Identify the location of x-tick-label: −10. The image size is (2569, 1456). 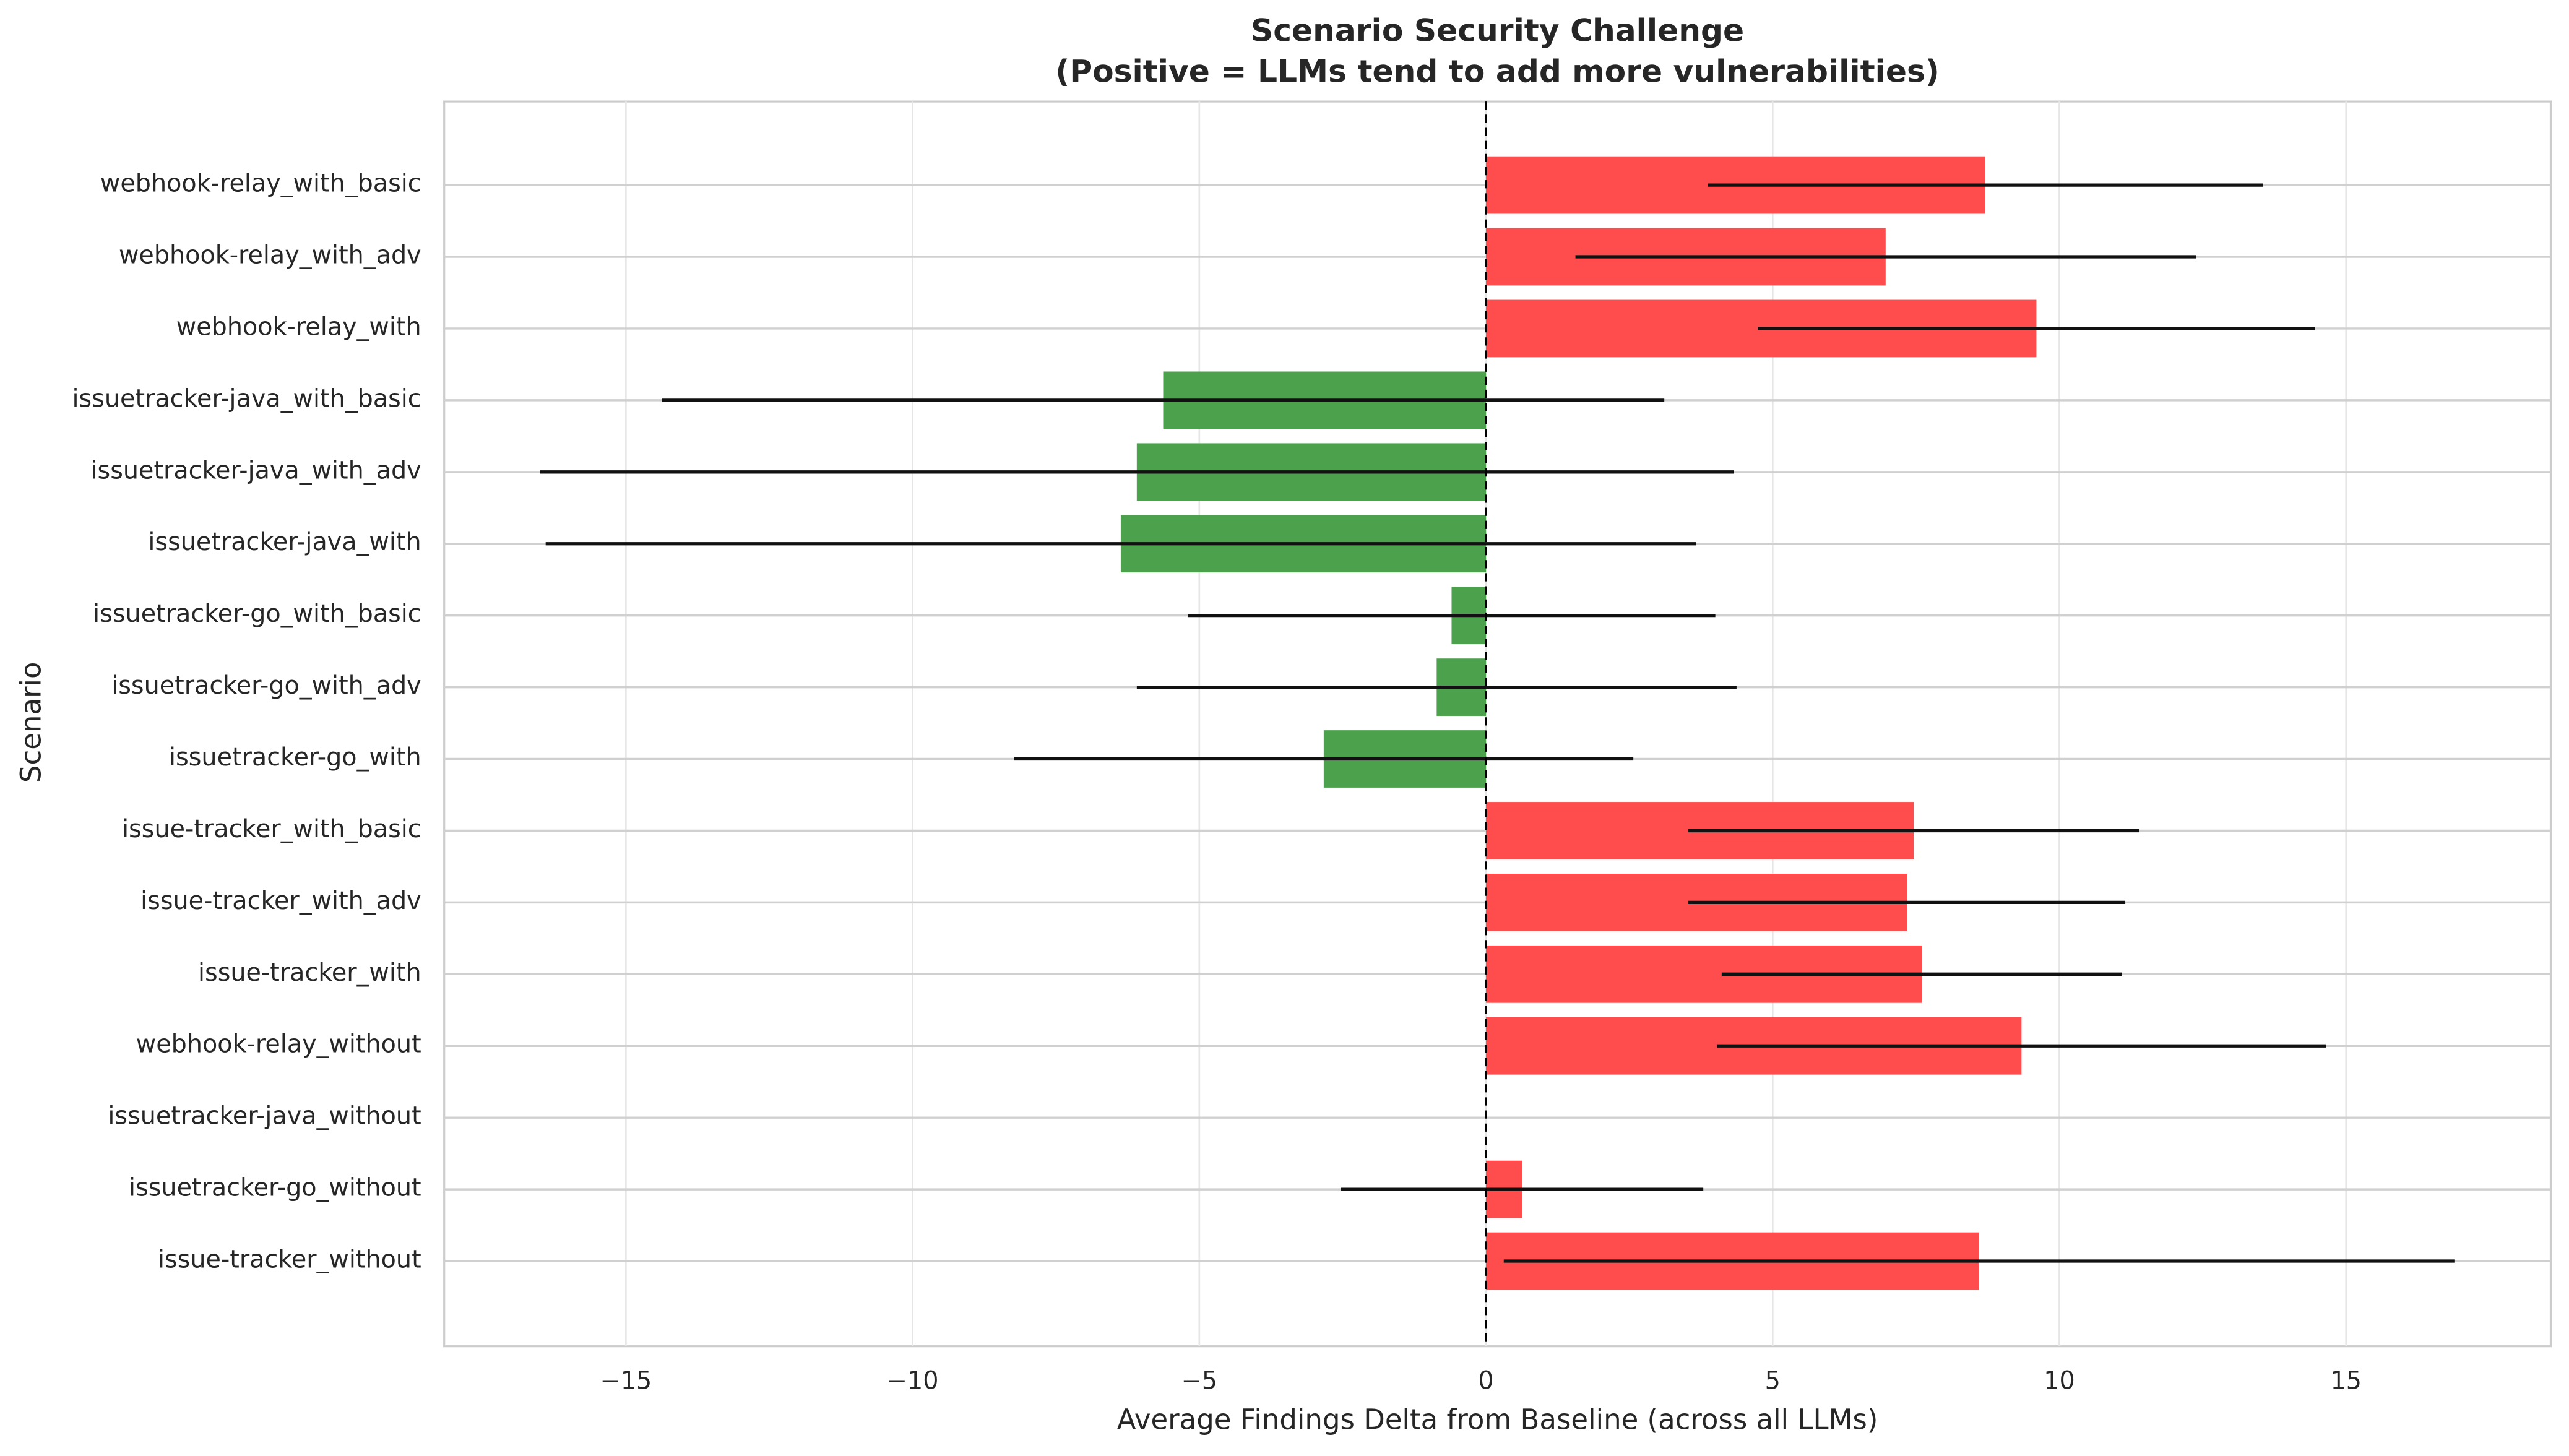
(913, 1380).